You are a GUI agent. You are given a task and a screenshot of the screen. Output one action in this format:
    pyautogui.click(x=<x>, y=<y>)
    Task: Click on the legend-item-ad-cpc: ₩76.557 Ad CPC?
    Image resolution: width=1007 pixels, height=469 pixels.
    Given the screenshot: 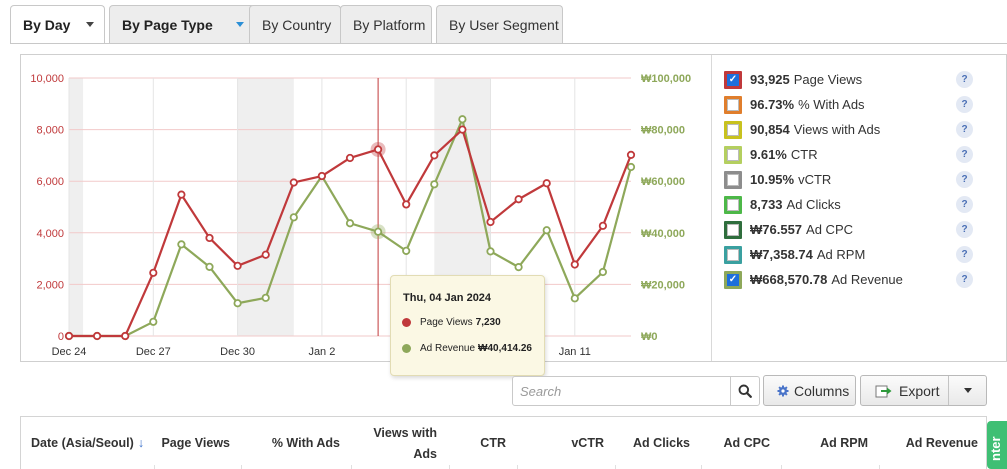 What is the action you would take?
    pyautogui.click(x=851, y=229)
    